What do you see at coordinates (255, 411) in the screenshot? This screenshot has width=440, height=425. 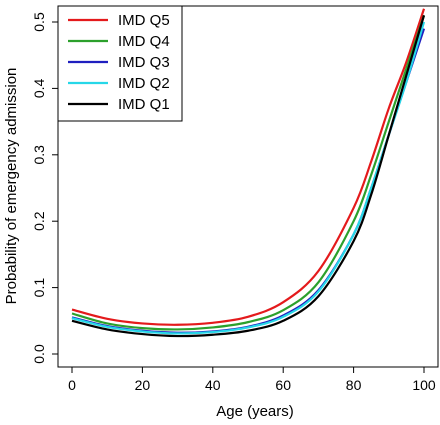 I see `x-axis-label: Age (years)` at bounding box center [255, 411].